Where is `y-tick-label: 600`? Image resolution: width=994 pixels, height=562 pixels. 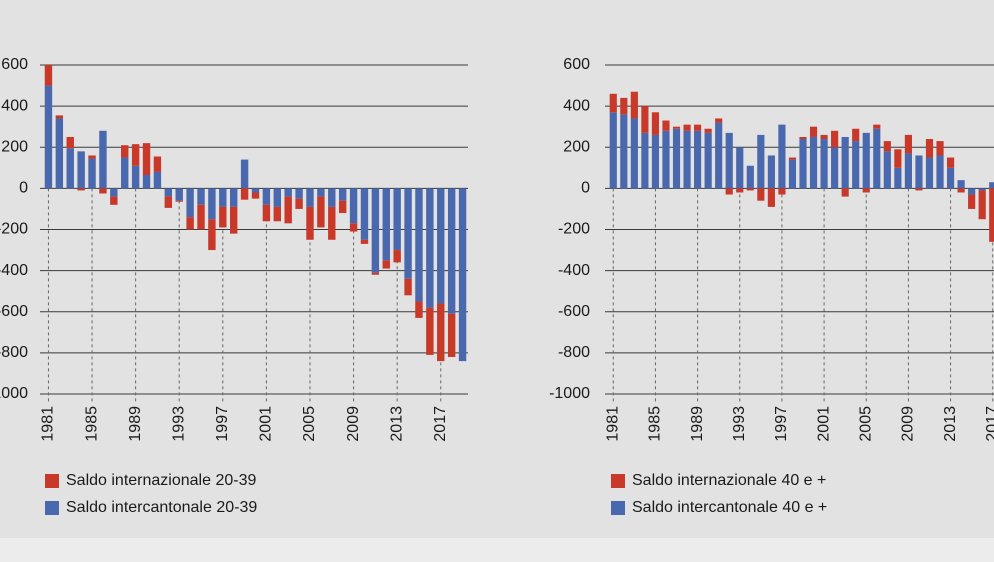 y-tick-label: 600 is located at coordinates (576, 64).